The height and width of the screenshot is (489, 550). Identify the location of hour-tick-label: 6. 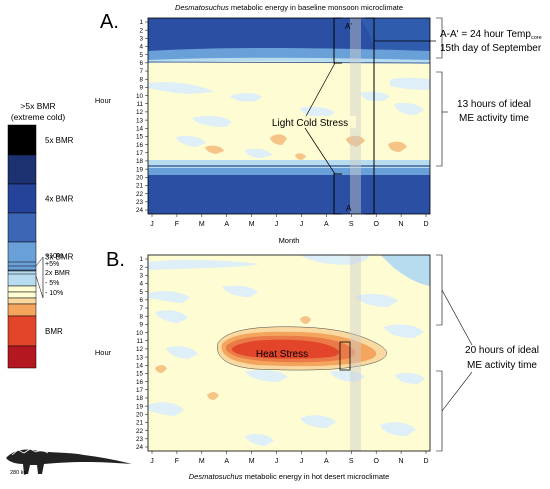
(141, 63).